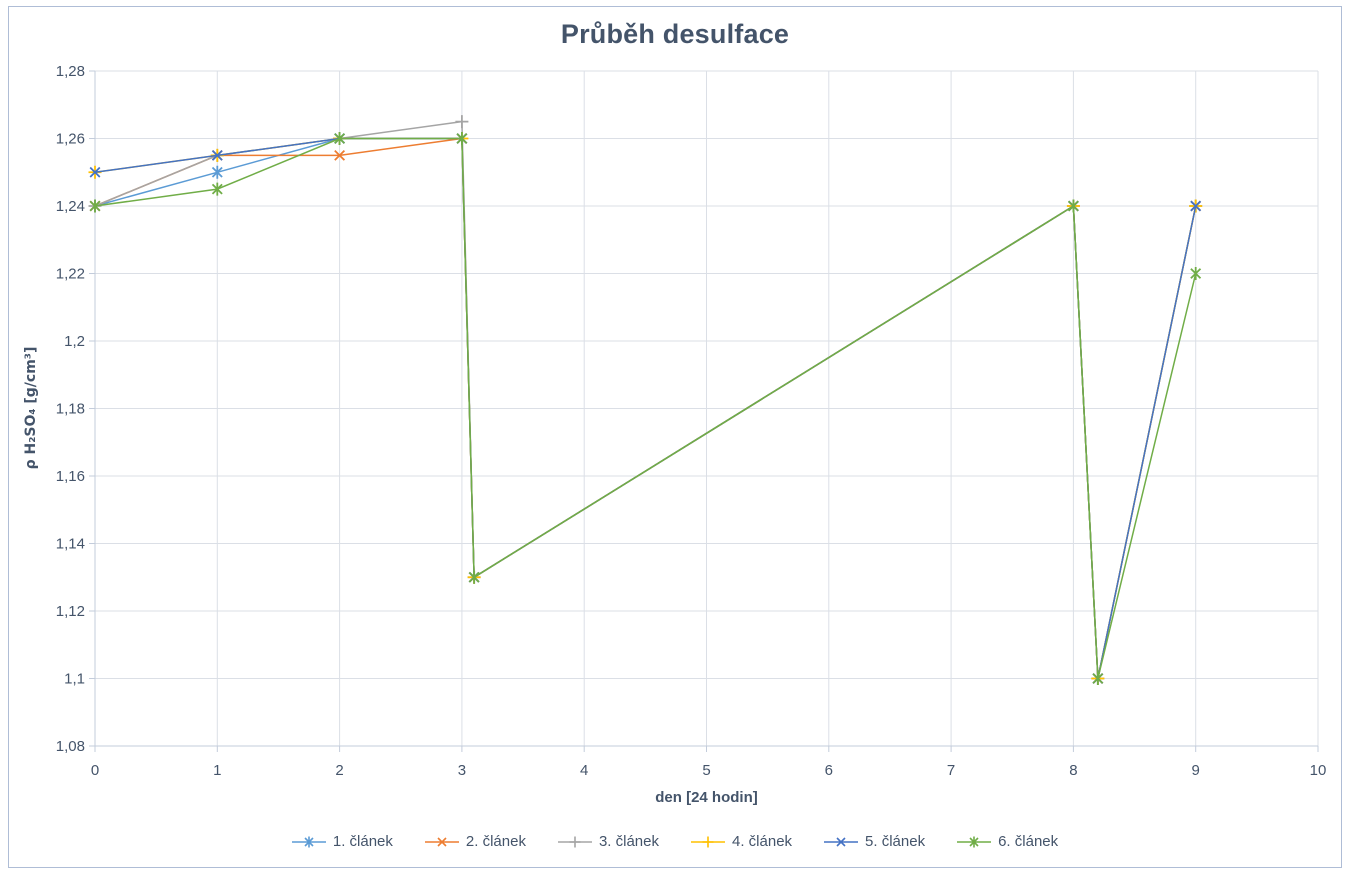 The width and height of the screenshot is (1350, 875). Describe the element at coordinates (1196, 770) in the screenshot. I see `x-tick-label: 9` at that location.